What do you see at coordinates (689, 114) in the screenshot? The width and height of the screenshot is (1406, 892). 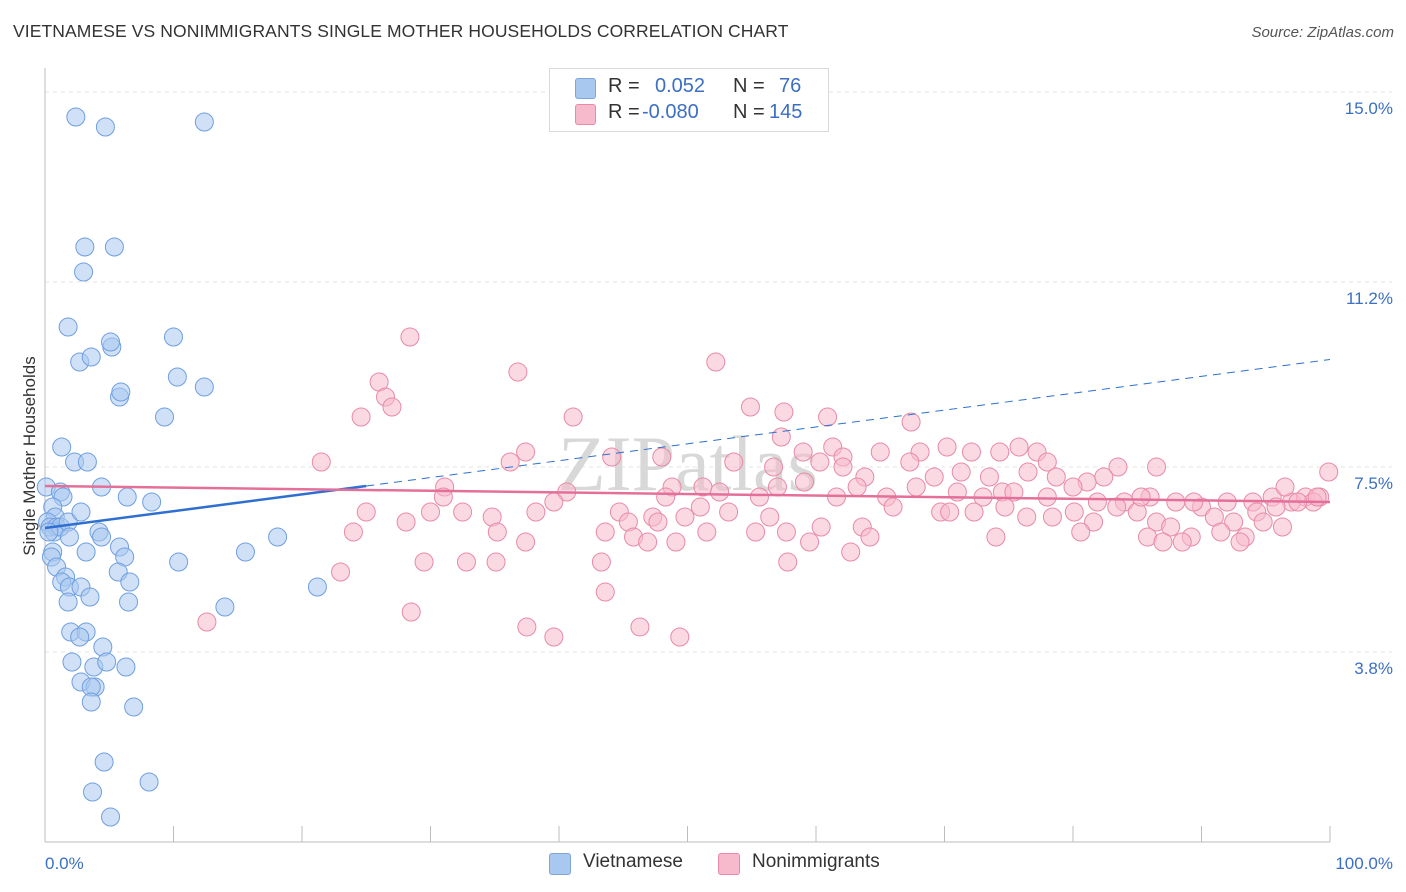 I see `legend-row-nonimmigrants: R = -0.080 N = 145` at bounding box center [689, 114].